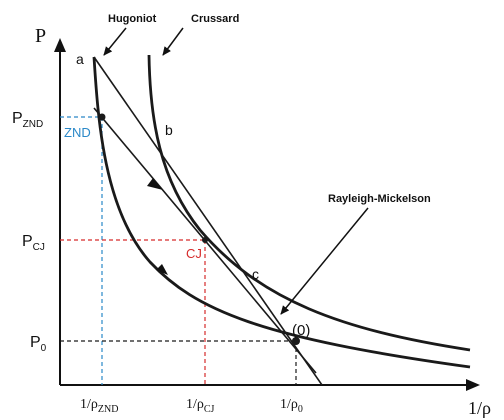  Describe the element at coordinates (194, 253) in the screenshot. I see `cj-point-label: CJ` at that location.